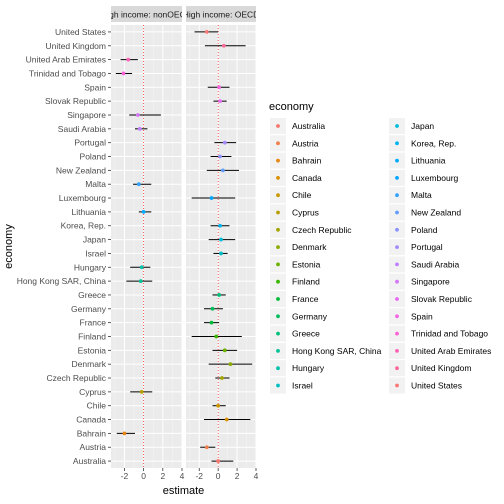 The image size is (504, 504). What do you see at coordinates (86, 115) in the screenshot?
I see `y-tick-label: Singapore` at bounding box center [86, 115].